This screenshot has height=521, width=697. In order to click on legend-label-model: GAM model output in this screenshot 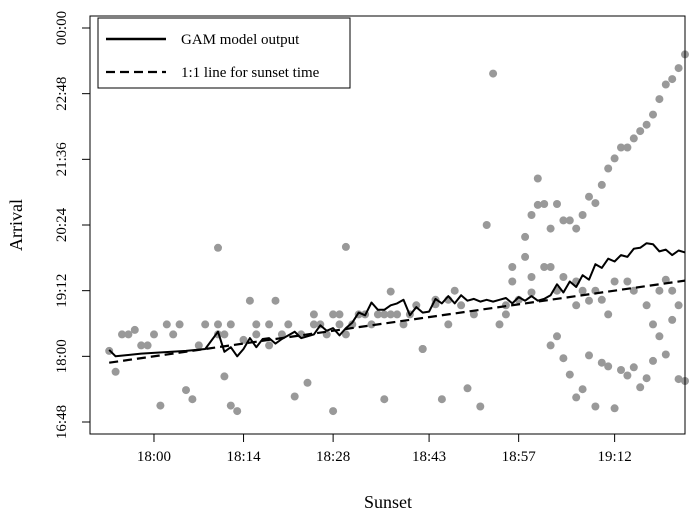, I will do `click(240, 40)`.